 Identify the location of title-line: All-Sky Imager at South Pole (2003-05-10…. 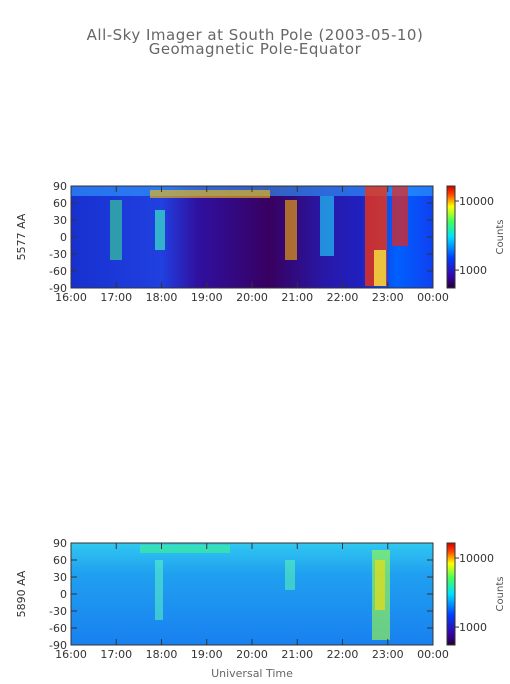
(255, 35).